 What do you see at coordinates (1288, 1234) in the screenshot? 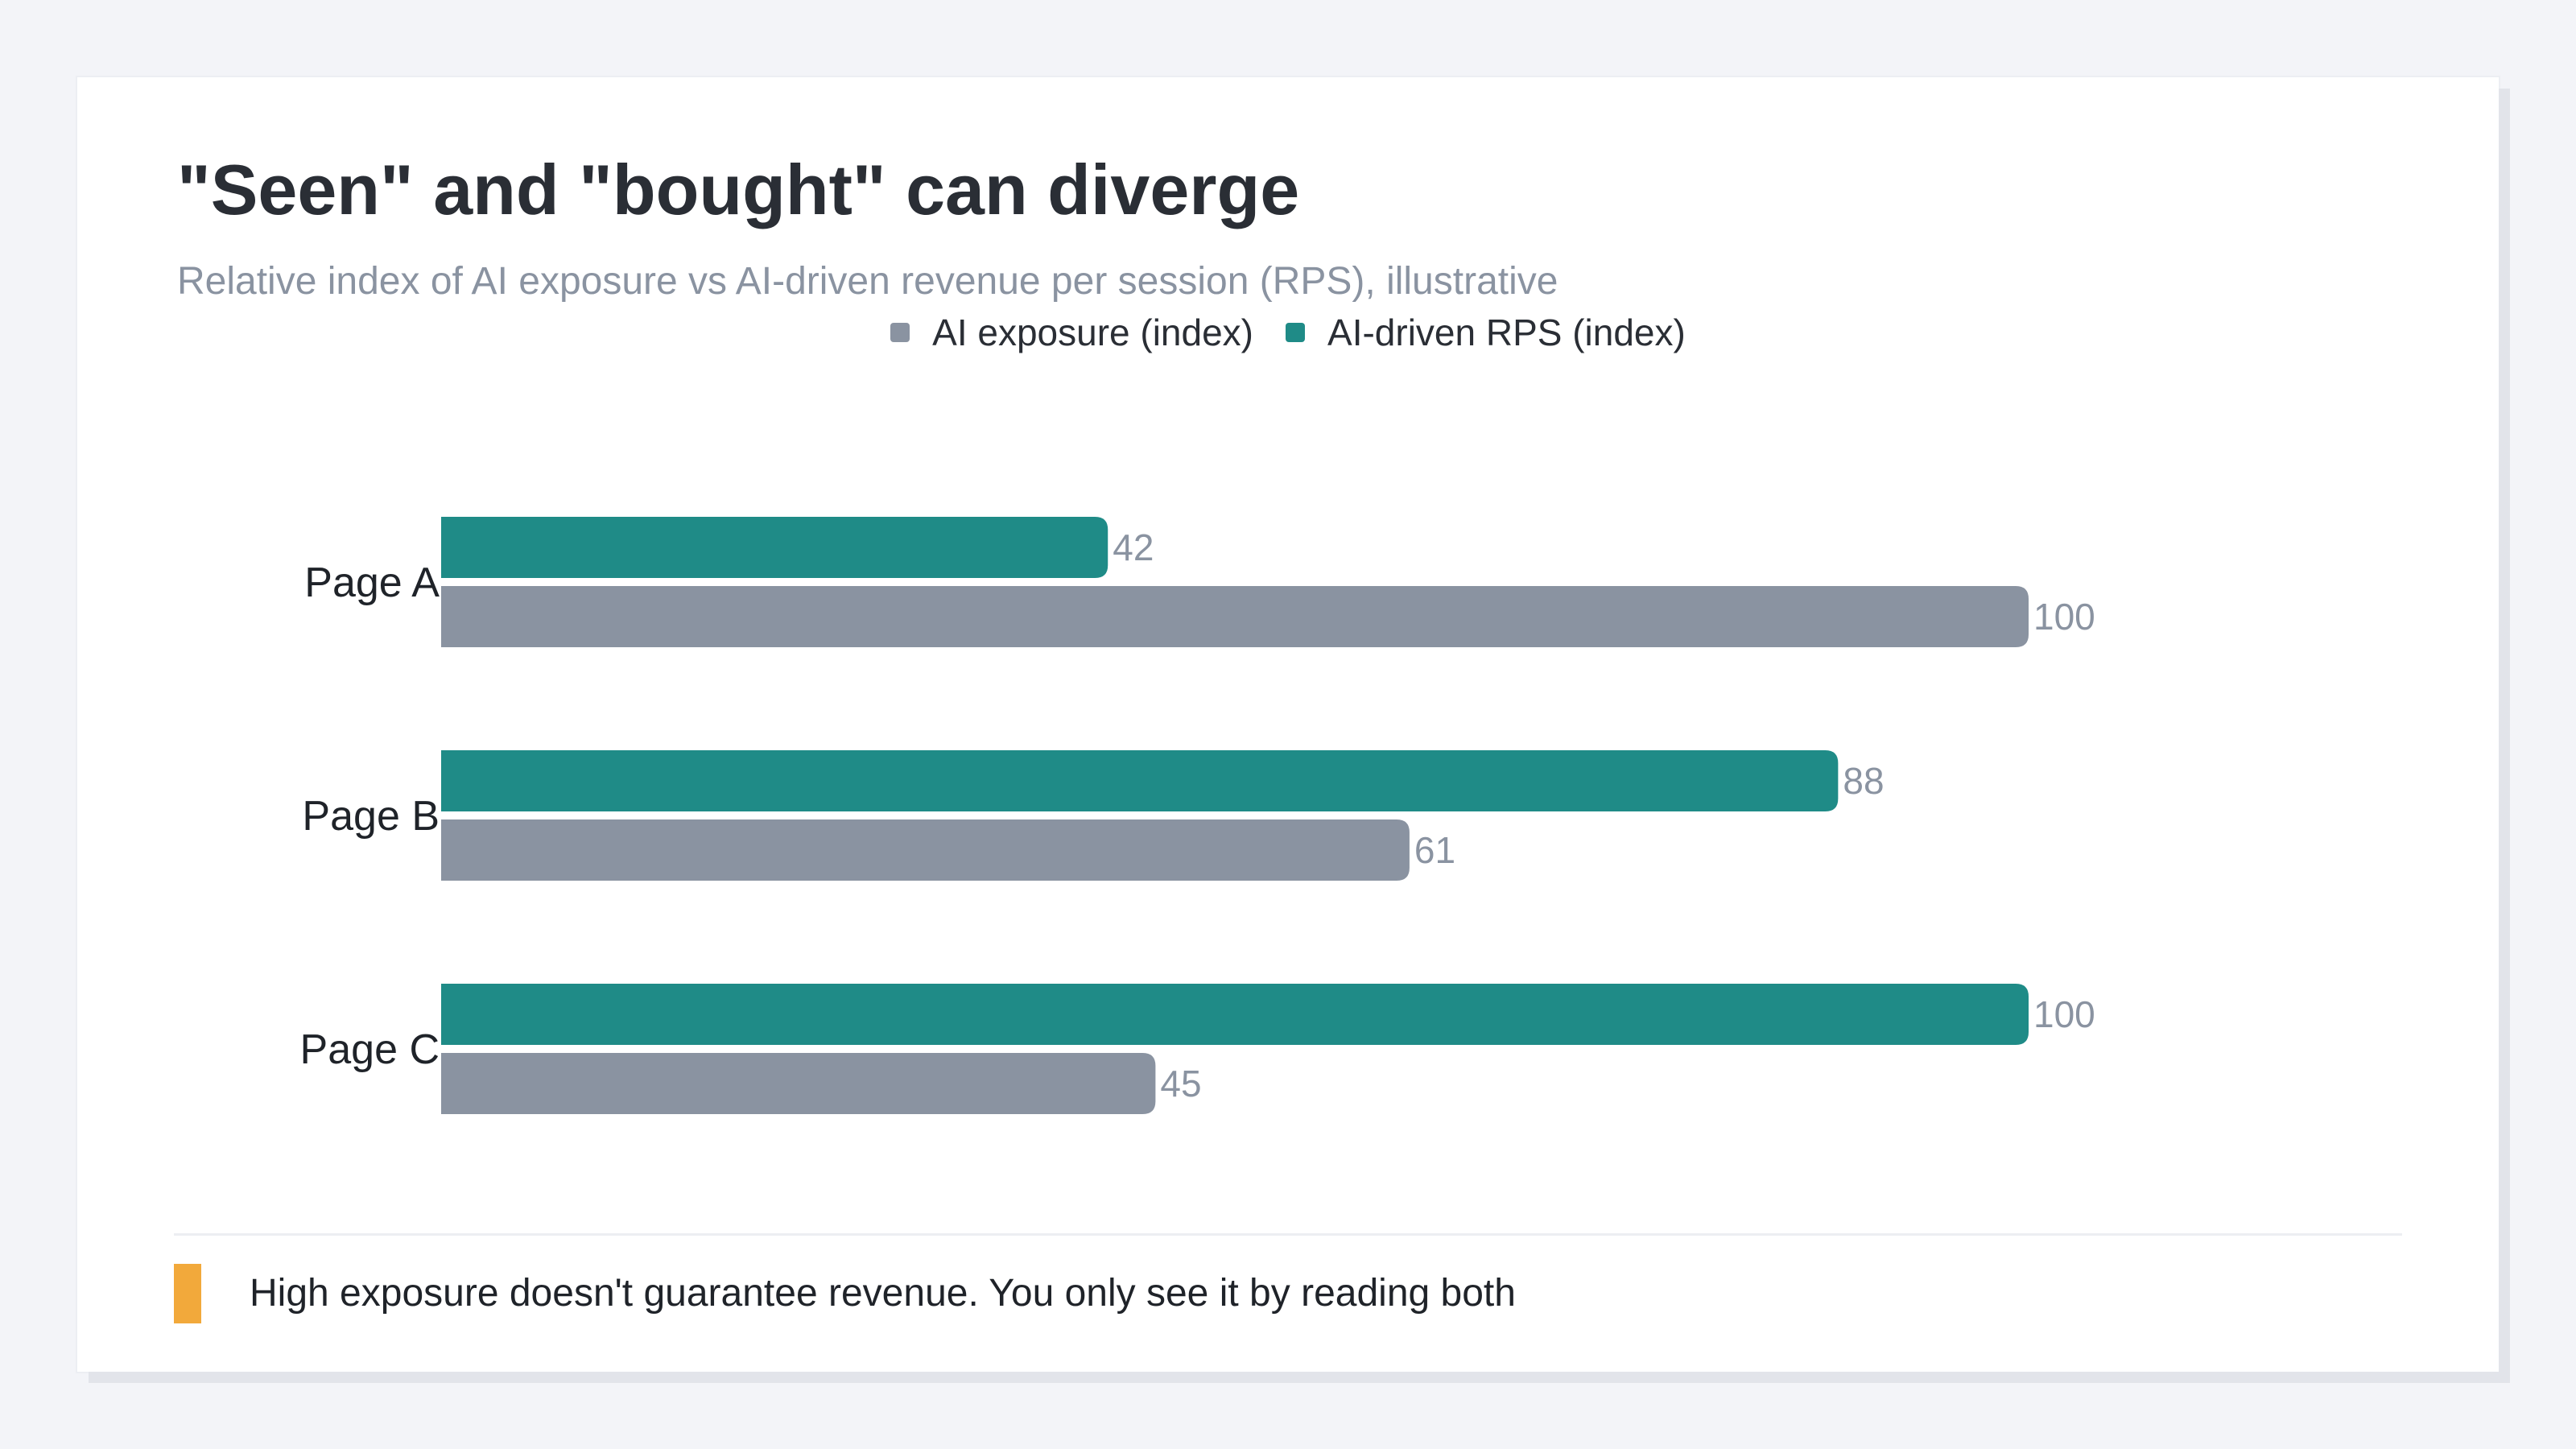
I see `divider` at bounding box center [1288, 1234].